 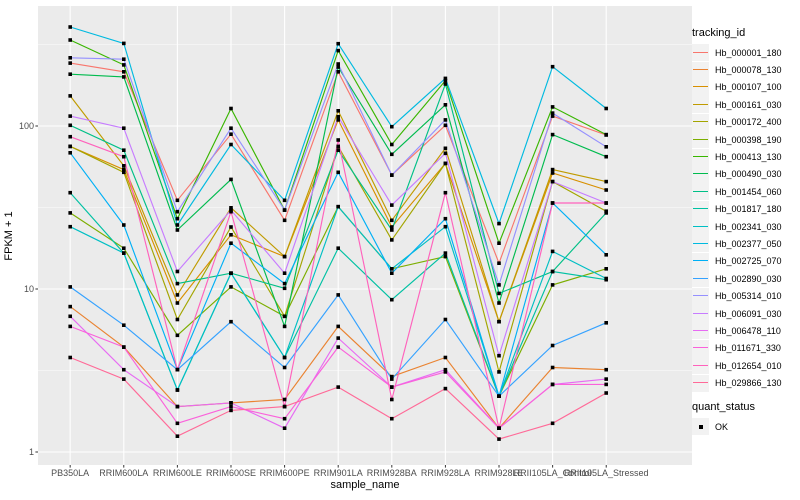 What do you see at coordinates (745, 140) in the screenshot?
I see `legend-item-Hb_000398_190: Hb_000398_190` at bounding box center [745, 140].